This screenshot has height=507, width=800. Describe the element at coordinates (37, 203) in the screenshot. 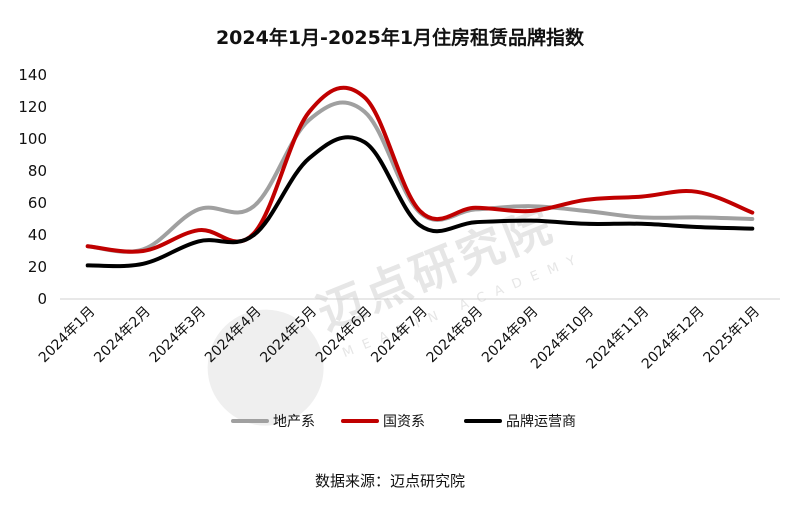

I see `y-tick-label: 60` at that location.